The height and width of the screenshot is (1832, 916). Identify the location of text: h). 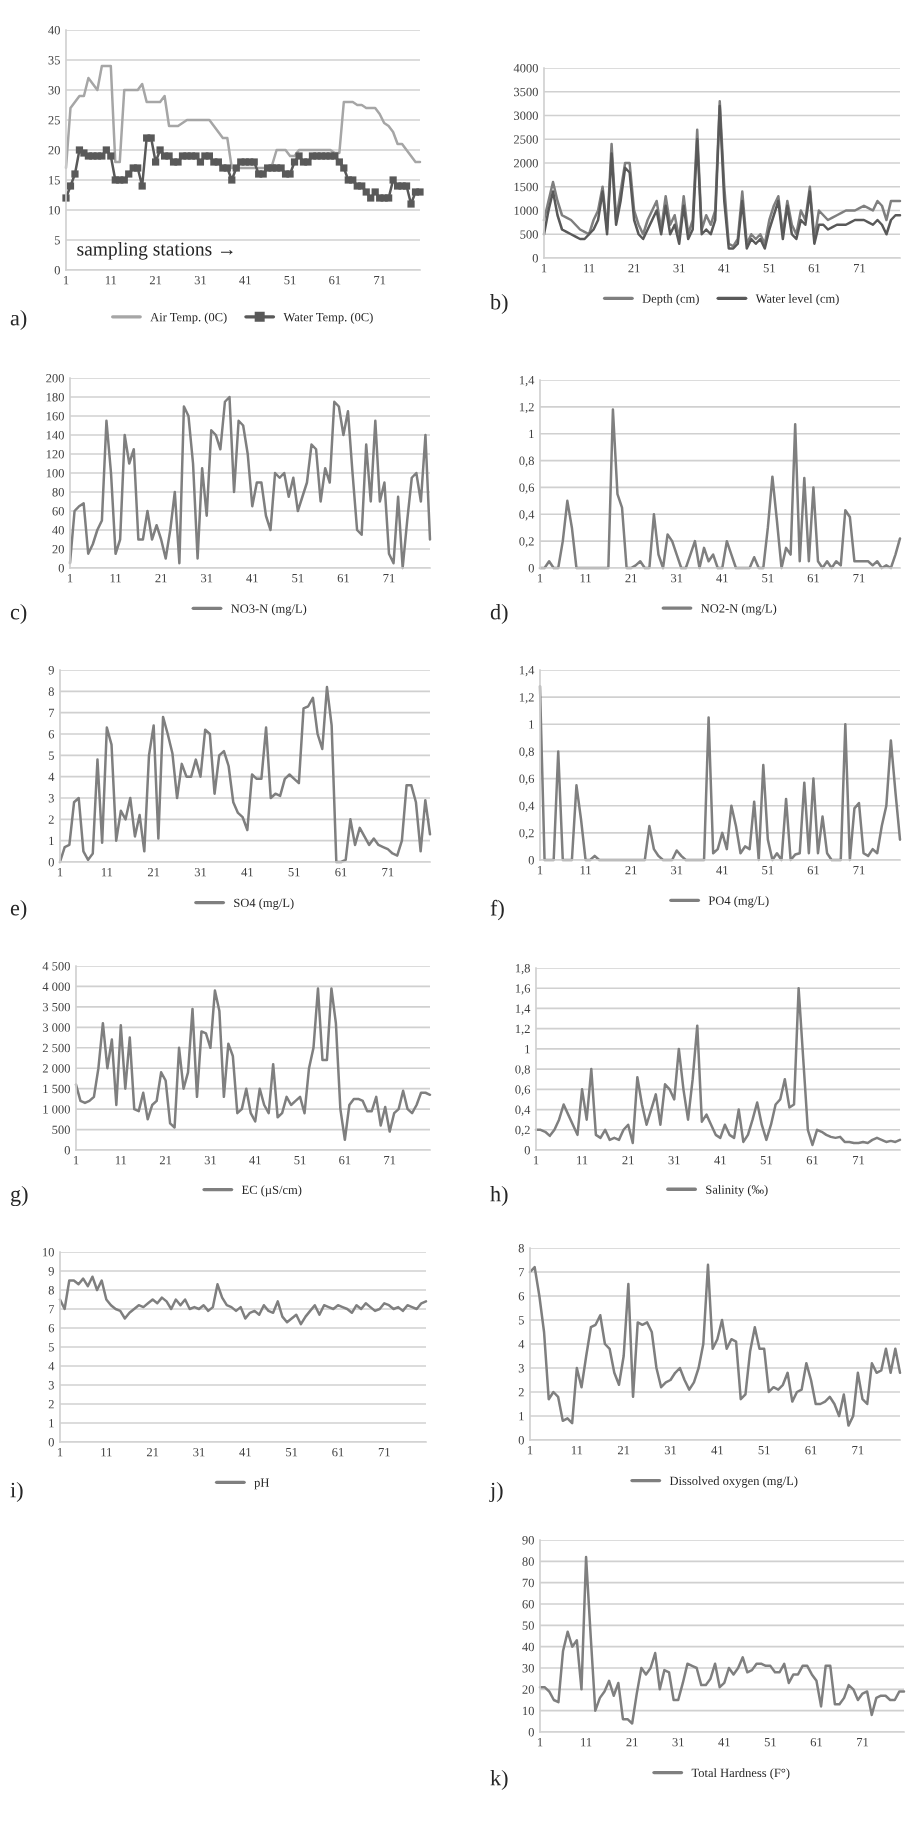
(499, 1196).